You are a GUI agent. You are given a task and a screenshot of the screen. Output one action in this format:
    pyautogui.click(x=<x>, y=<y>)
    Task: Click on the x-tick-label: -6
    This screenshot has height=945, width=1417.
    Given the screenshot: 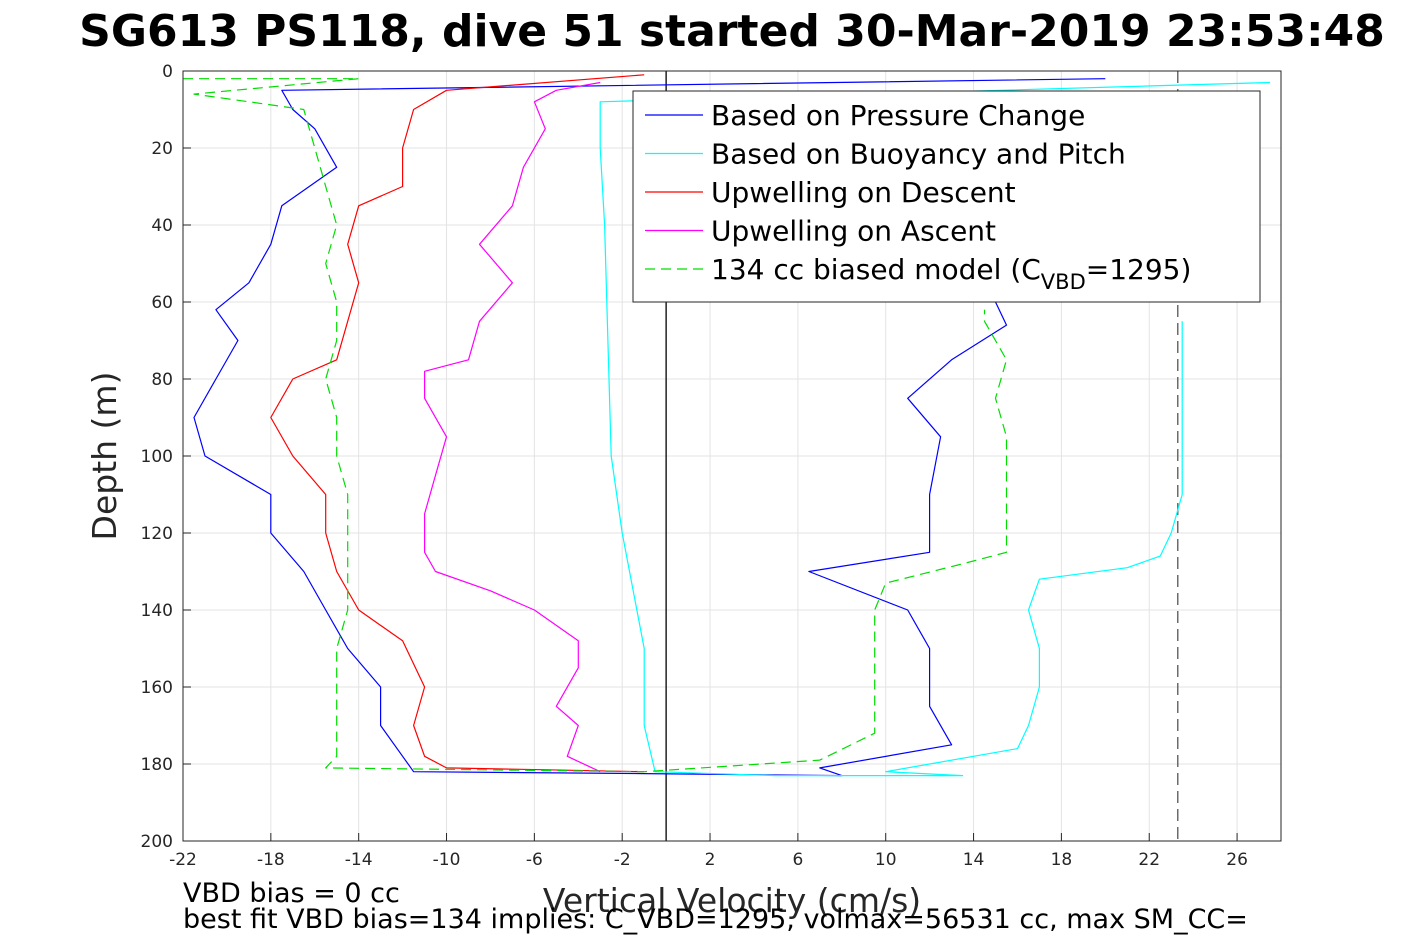 What is the action you would take?
    pyautogui.click(x=534, y=860)
    